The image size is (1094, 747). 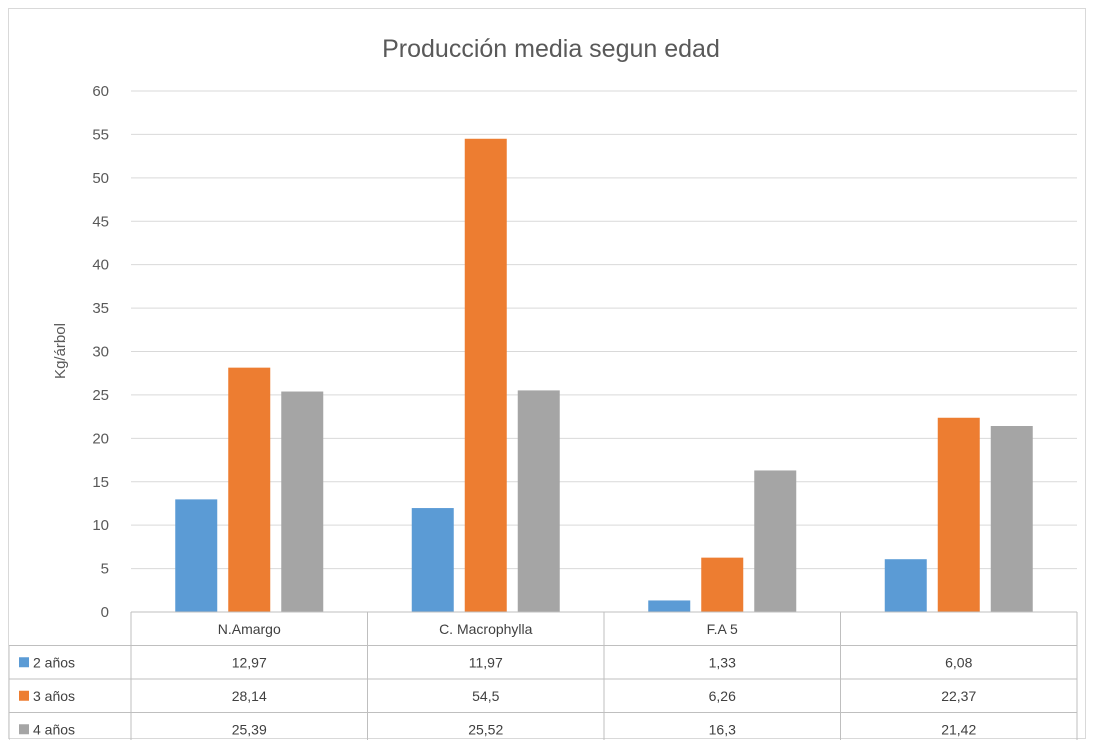 What do you see at coordinates (100, 438) in the screenshot?
I see `y-tick-label: 20` at bounding box center [100, 438].